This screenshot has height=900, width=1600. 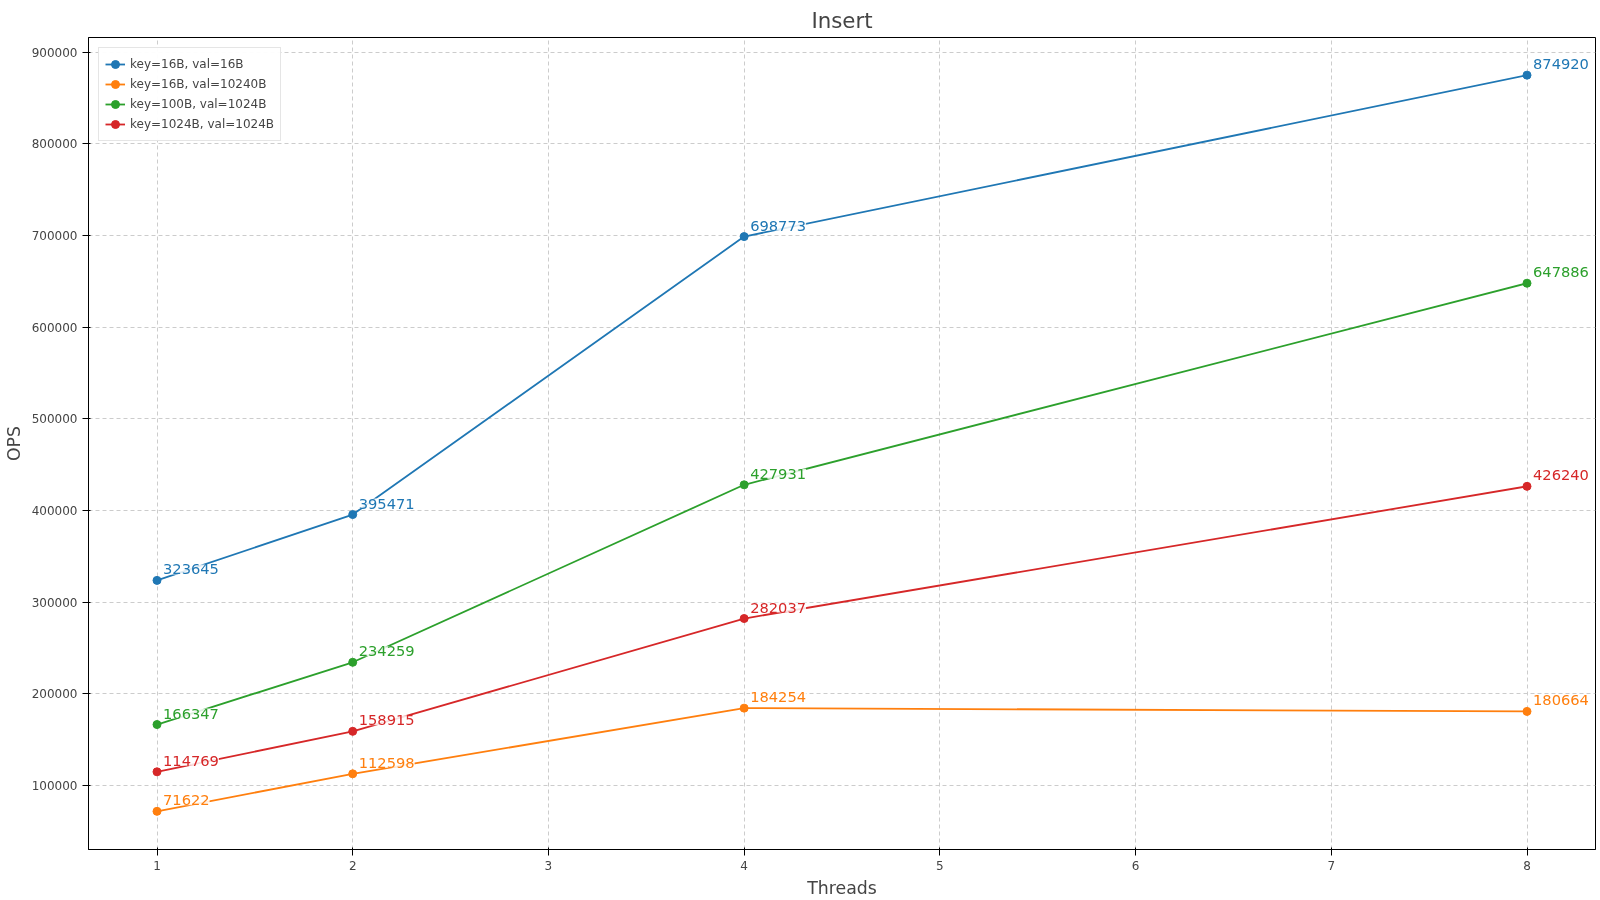 I want to click on data-label: 323645, so click(x=191, y=569).